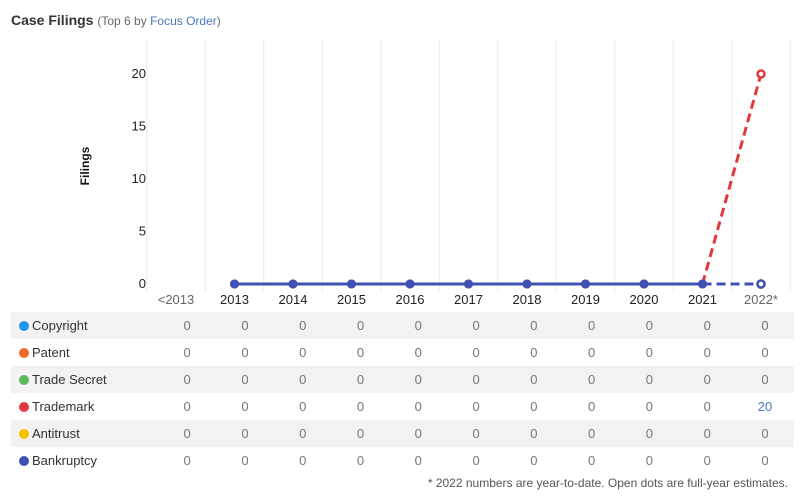  I want to click on y-tick-label: 0, so click(142, 283).